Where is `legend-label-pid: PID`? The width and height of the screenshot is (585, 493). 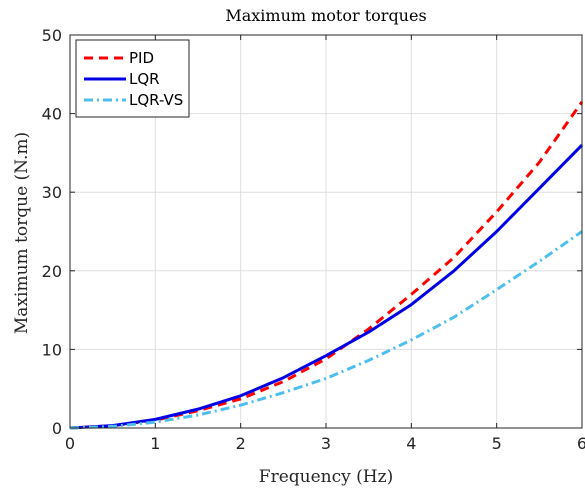
legend-label-pid: PID is located at coordinates (141, 58).